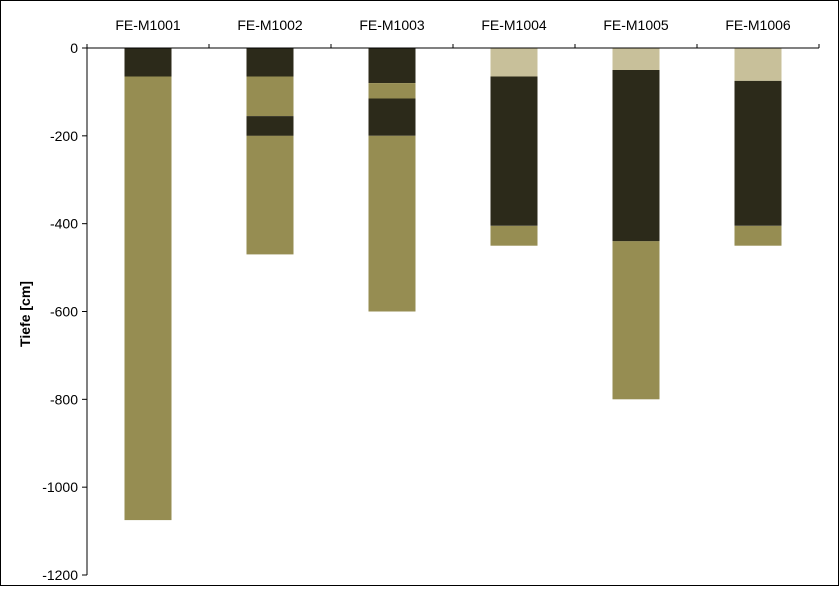  Describe the element at coordinates (758, 25) in the screenshot. I see `x-category-label: FE-M1006` at that location.